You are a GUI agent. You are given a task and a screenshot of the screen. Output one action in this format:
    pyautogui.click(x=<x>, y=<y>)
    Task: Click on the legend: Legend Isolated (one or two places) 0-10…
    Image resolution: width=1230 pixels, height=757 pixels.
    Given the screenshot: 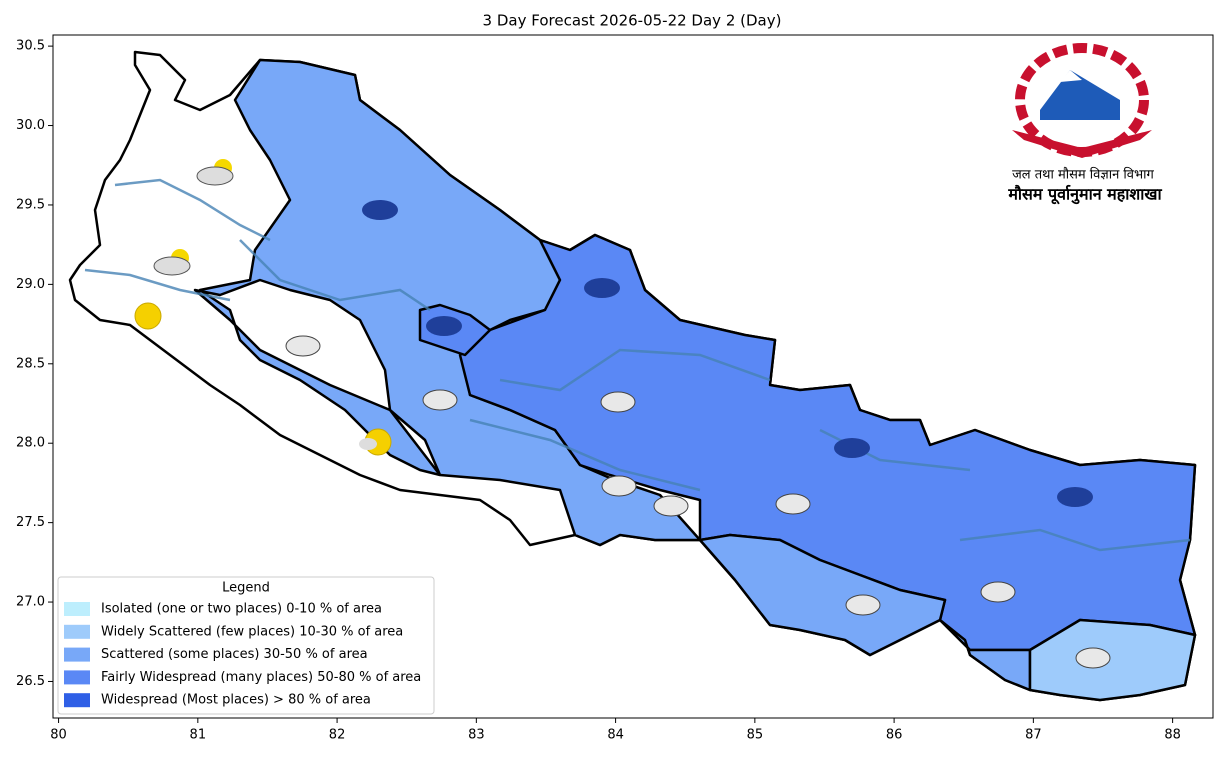 What is the action you would take?
    pyautogui.click(x=246, y=645)
    